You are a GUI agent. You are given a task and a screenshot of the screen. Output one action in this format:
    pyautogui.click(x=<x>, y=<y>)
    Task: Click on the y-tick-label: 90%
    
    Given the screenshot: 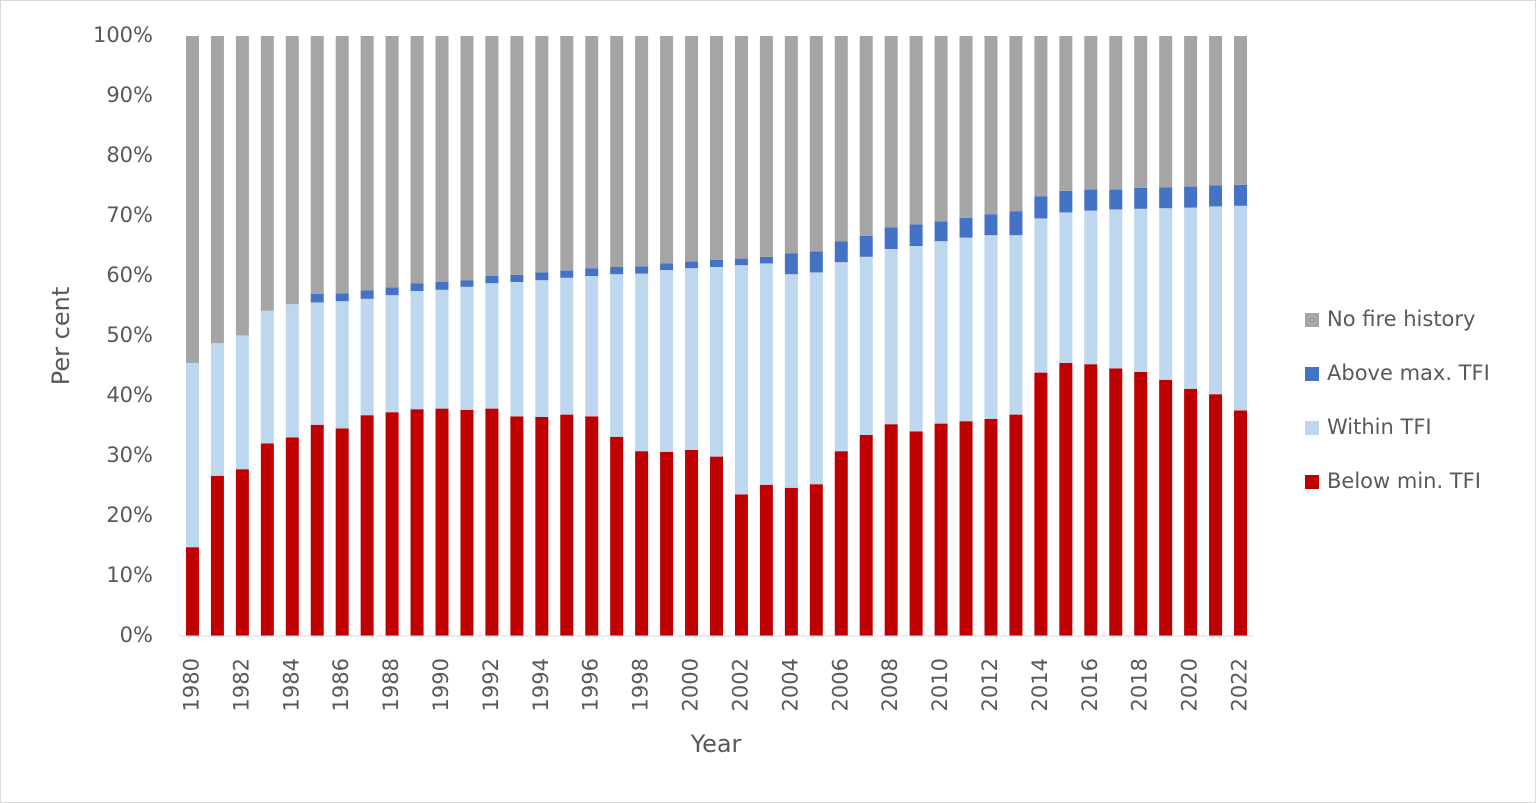 What is the action you would take?
    pyautogui.click(x=129, y=95)
    